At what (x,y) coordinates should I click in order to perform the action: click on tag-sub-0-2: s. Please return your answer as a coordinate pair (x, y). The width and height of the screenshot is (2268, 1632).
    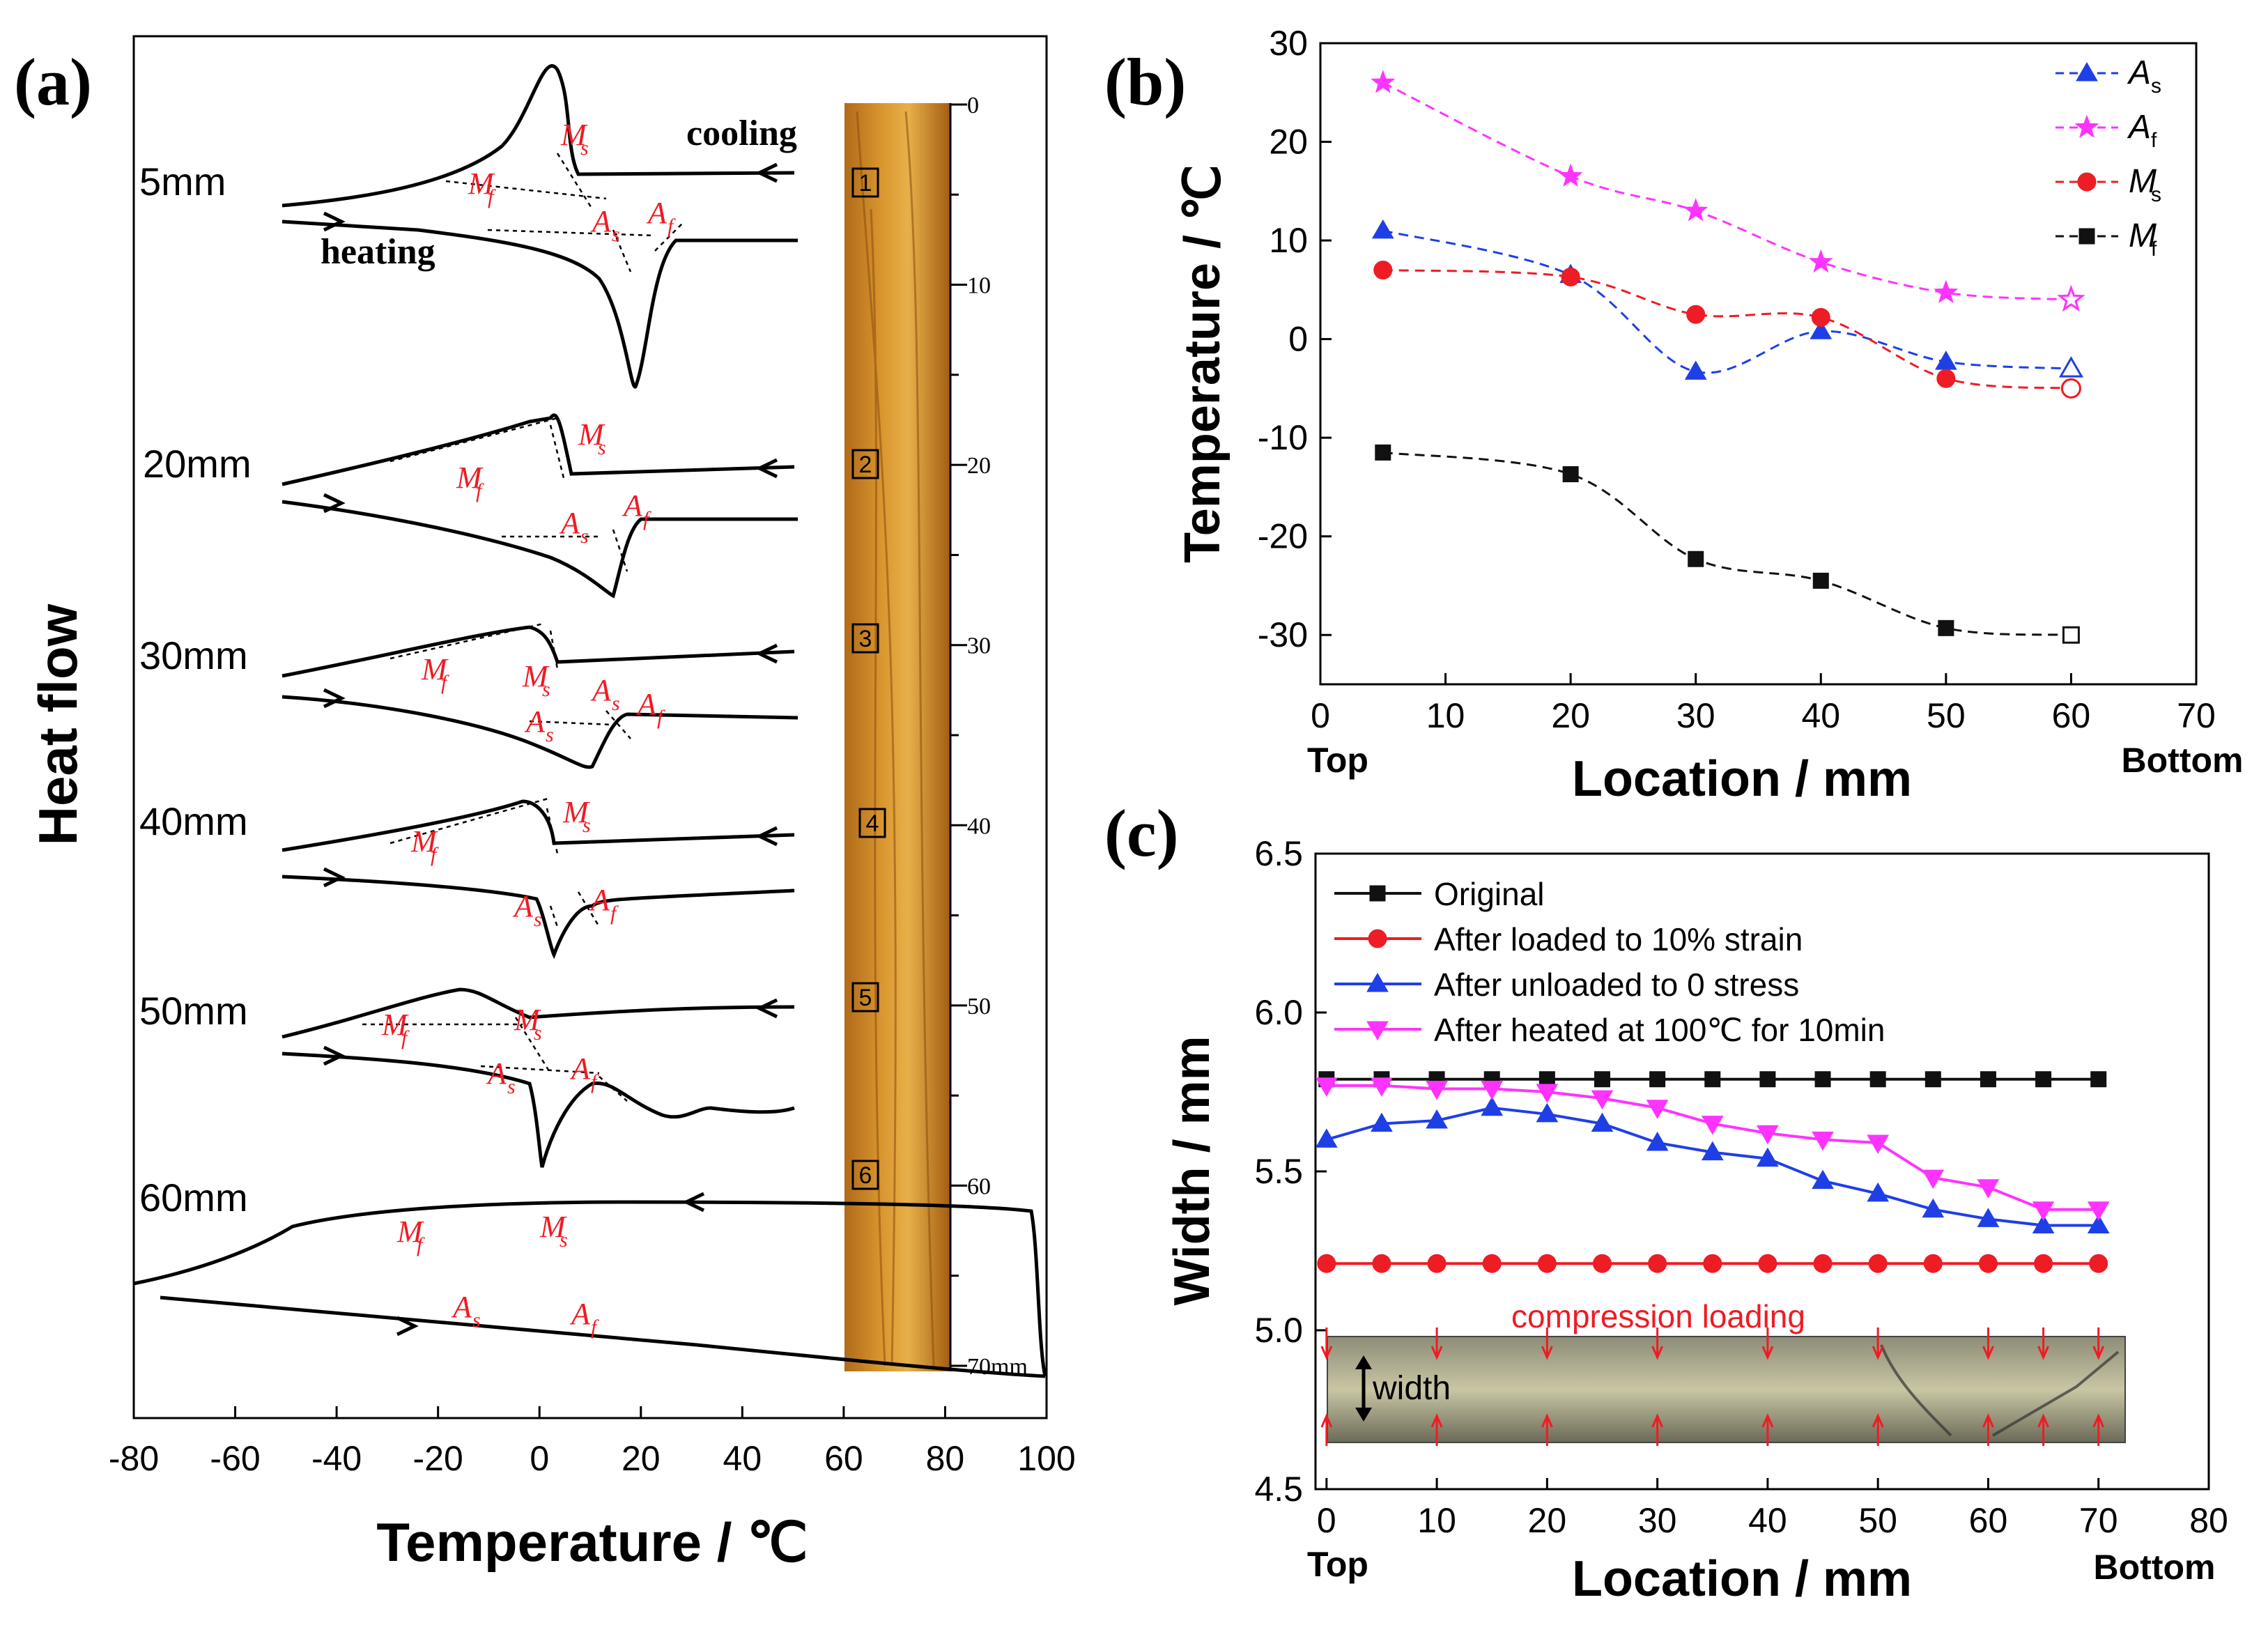
    Looking at the image, I should click on (616, 234).